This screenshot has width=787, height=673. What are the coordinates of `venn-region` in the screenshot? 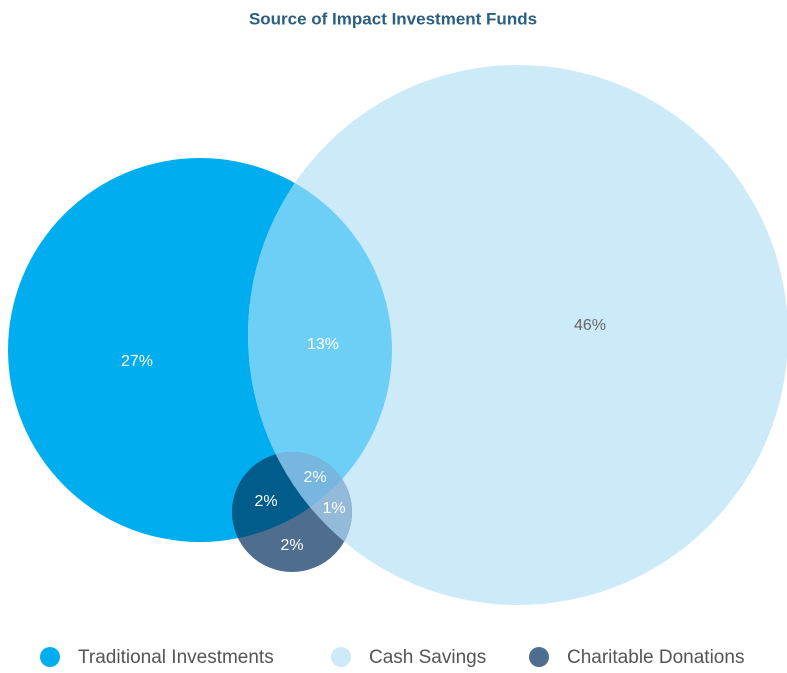 It's located at (320, 350).